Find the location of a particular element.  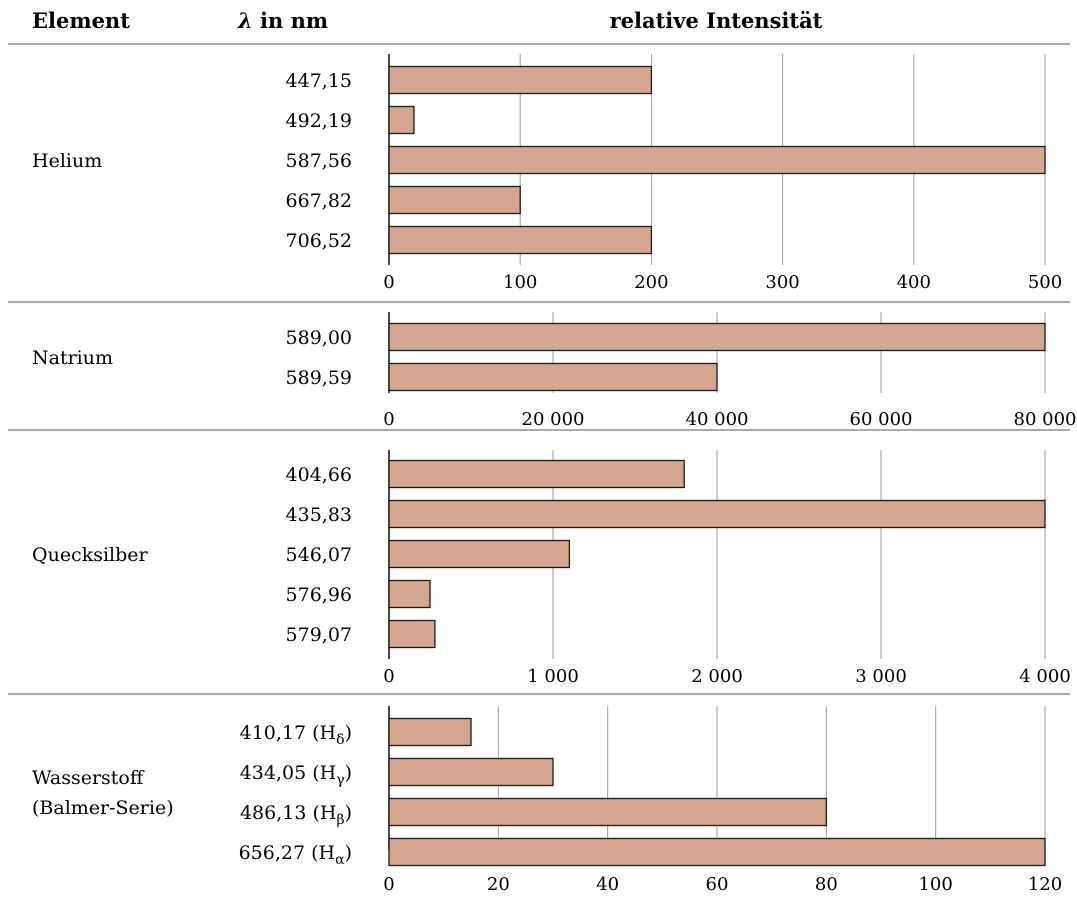

tick-label: 2 000 is located at coordinates (717, 676).